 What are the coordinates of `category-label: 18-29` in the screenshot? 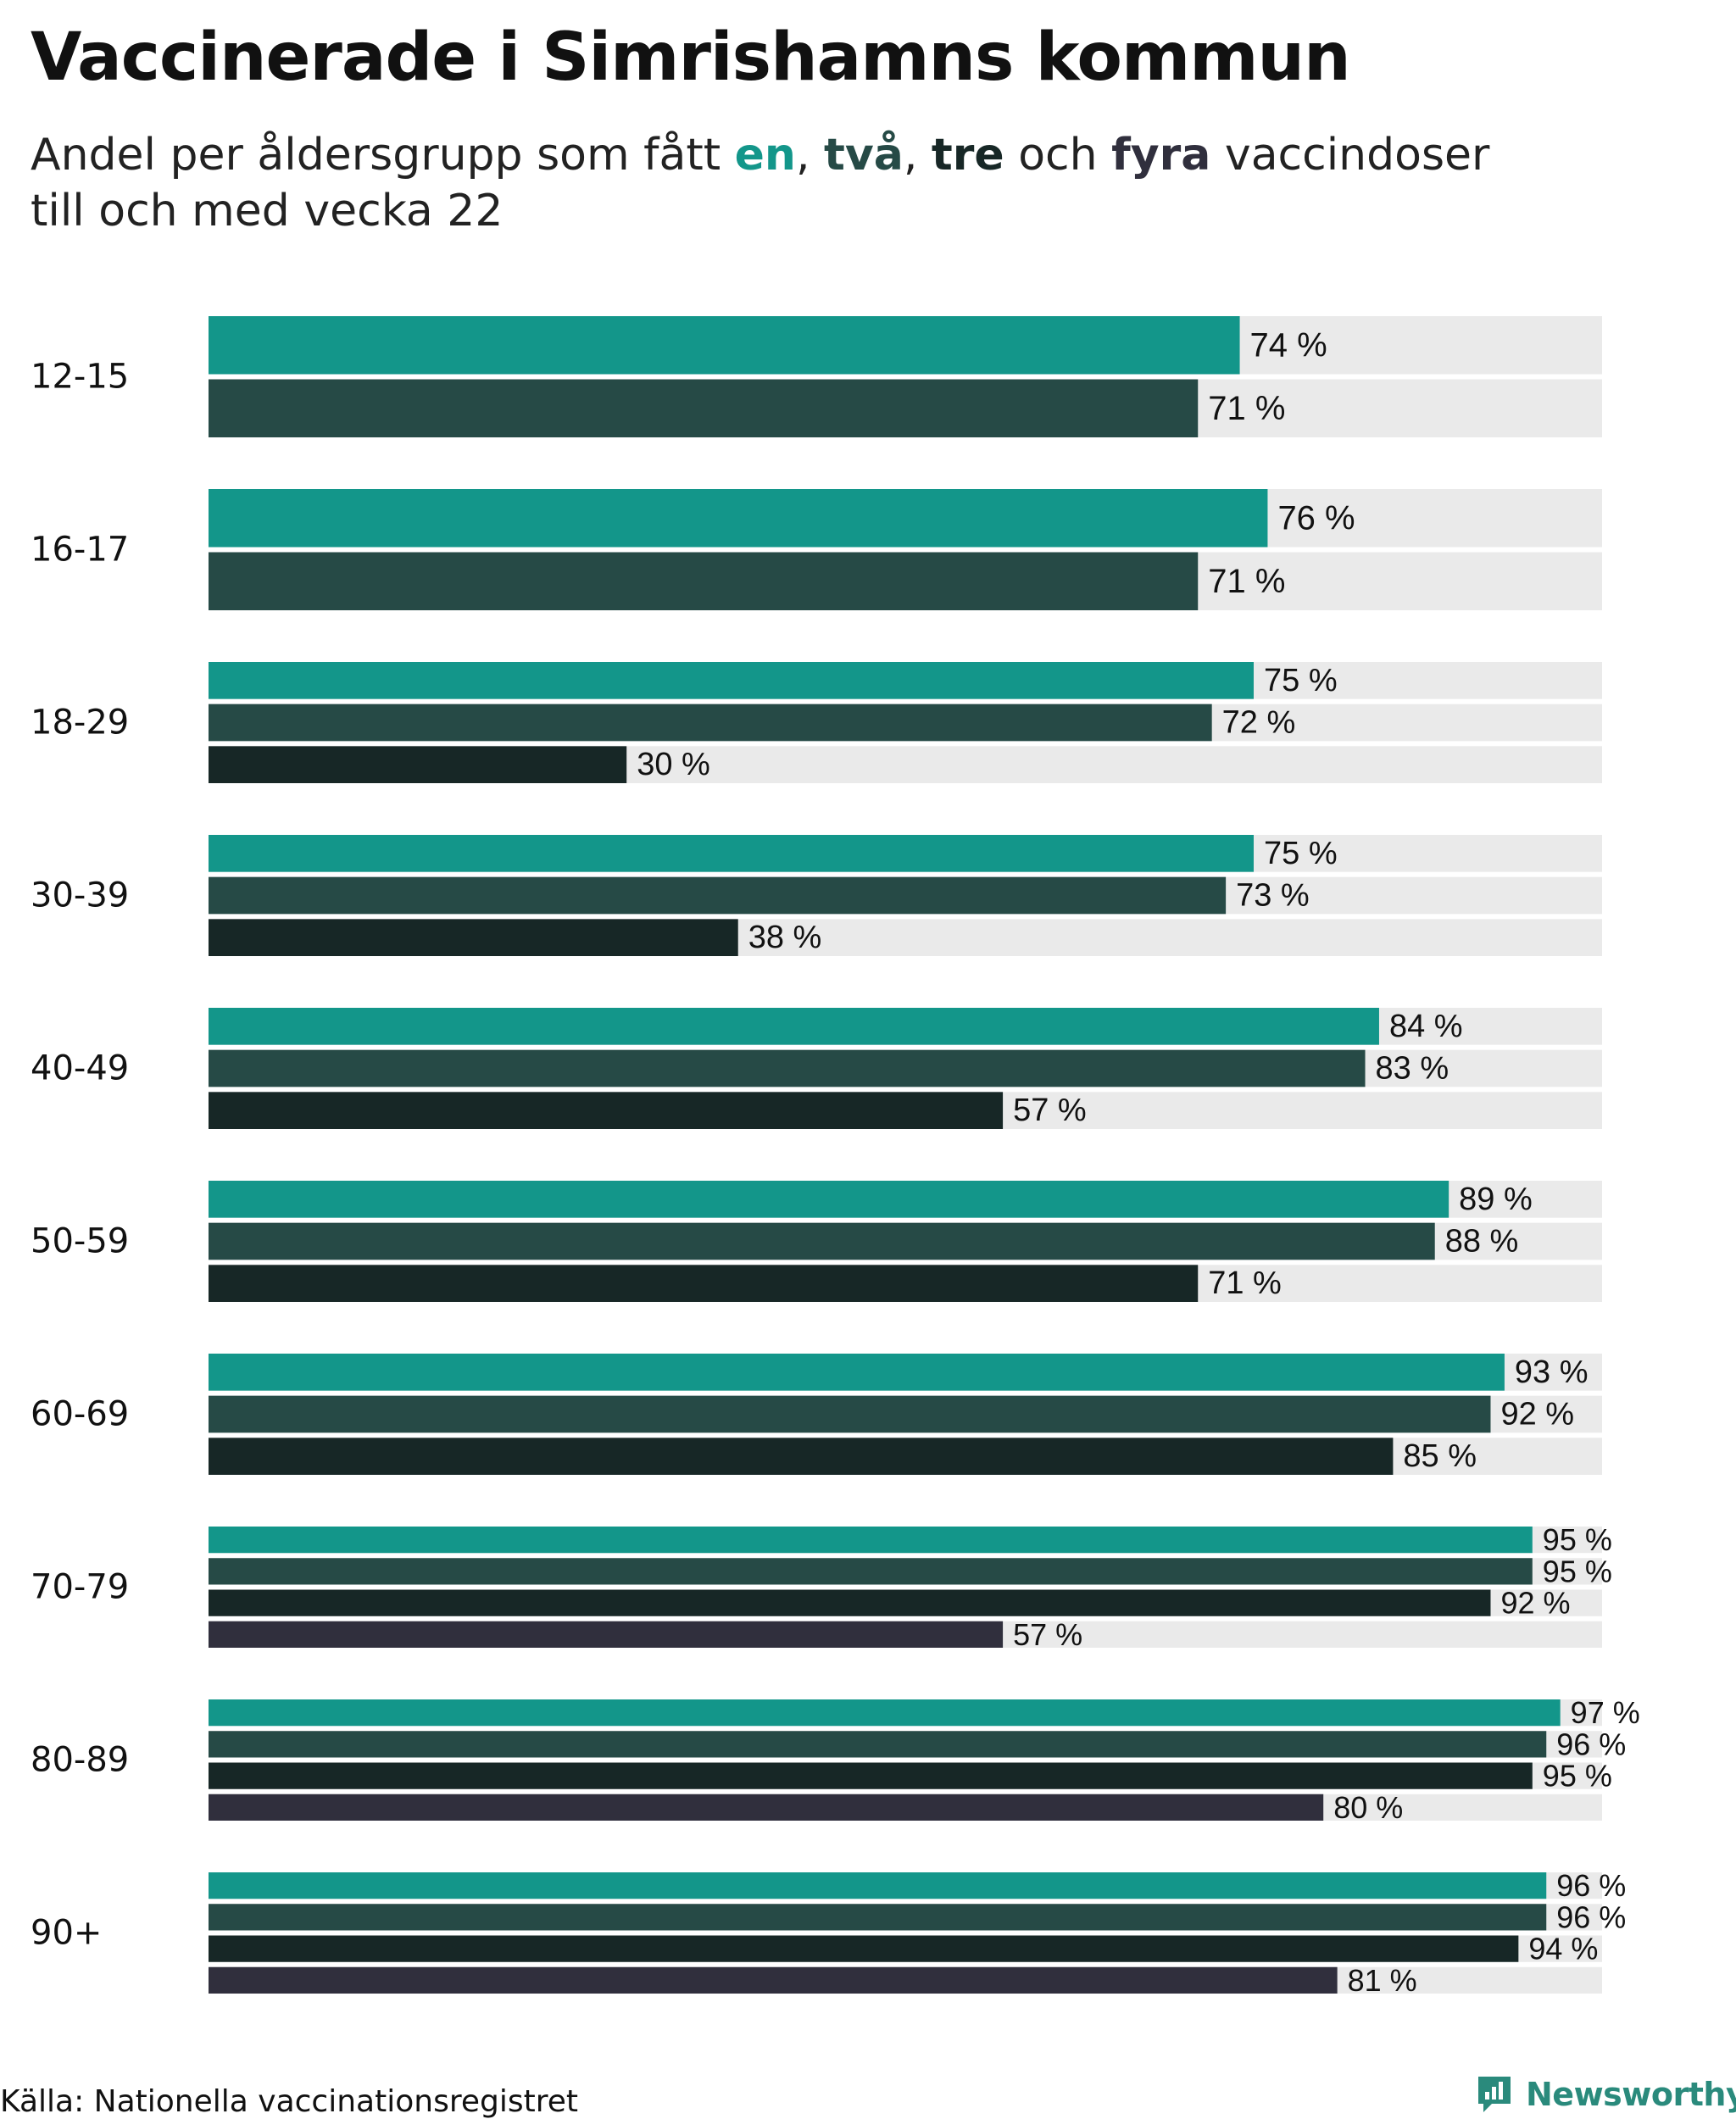 It's located at (80, 723).